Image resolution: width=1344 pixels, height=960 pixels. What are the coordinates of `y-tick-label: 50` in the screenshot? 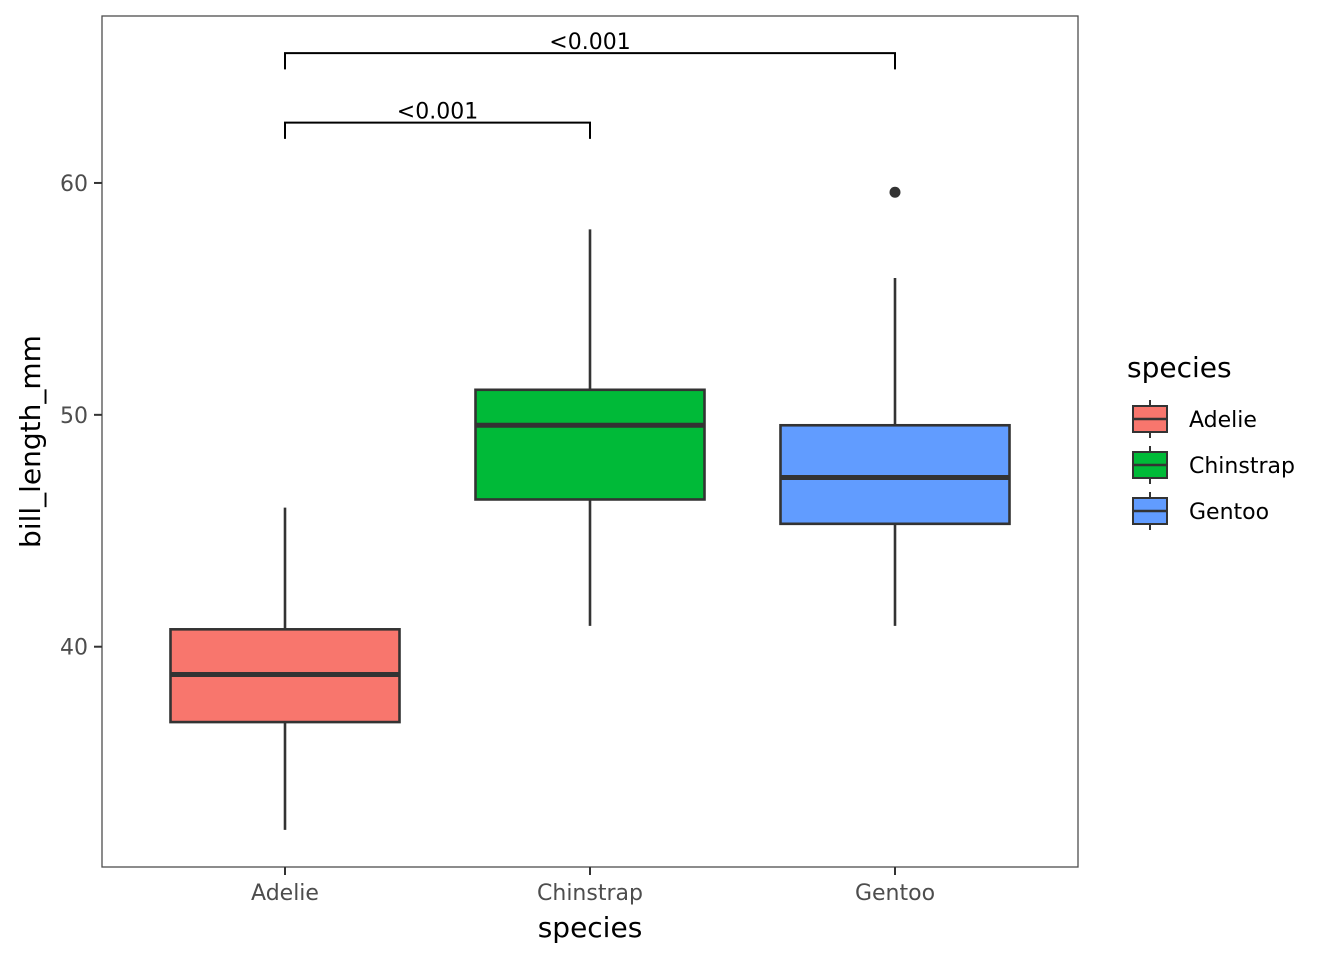 It's located at (74, 416).